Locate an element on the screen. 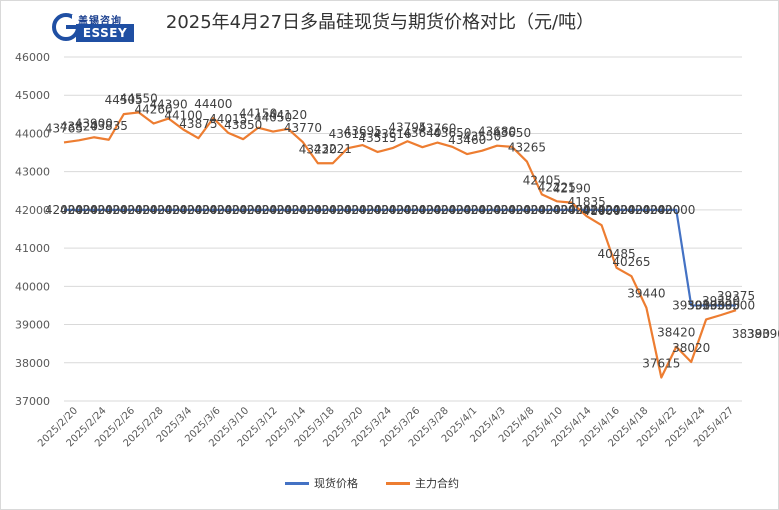 The image size is (779, 510). futures-data-label: 41600 is located at coordinates (602, 211).